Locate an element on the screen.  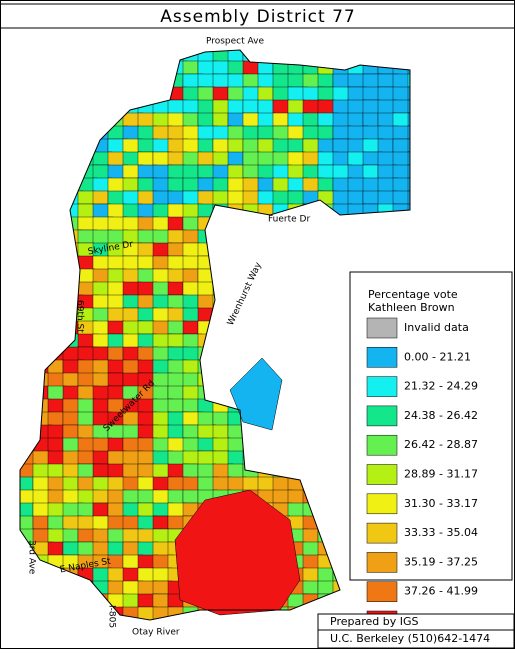
legend-title: Percentage vote is located at coordinates (413, 294).